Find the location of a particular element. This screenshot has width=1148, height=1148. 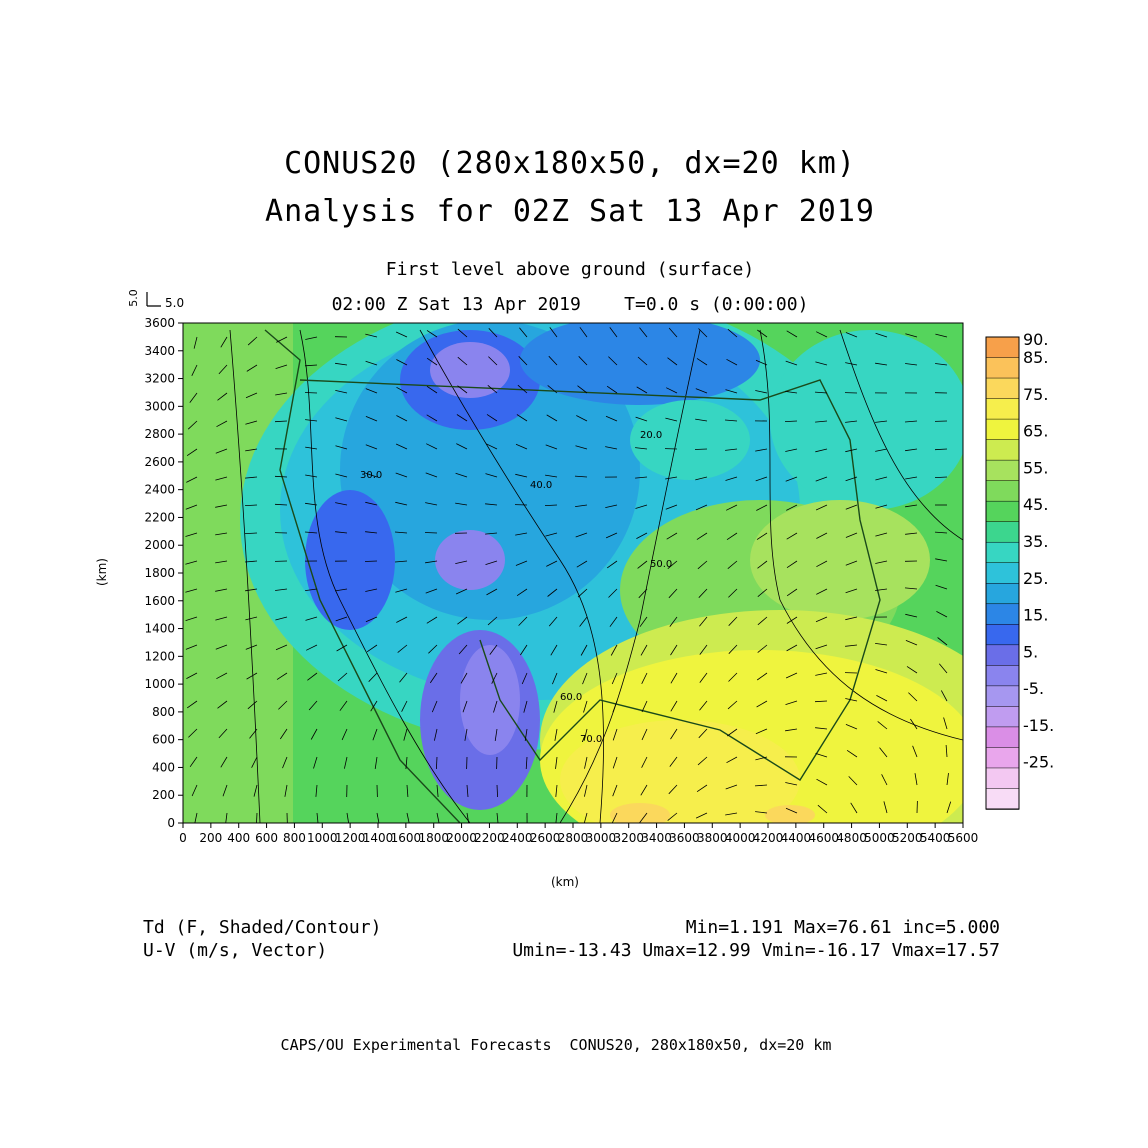

contour-label: 30.0 is located at coordinates (371, 475).